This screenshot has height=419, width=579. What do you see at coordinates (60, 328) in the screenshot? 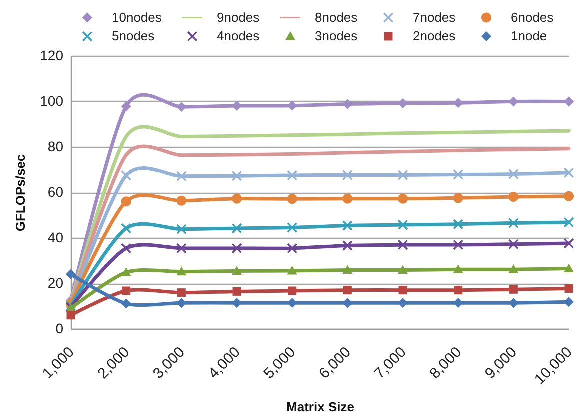
I see `y-tick-label: 0` at bounding box center [60, 328].